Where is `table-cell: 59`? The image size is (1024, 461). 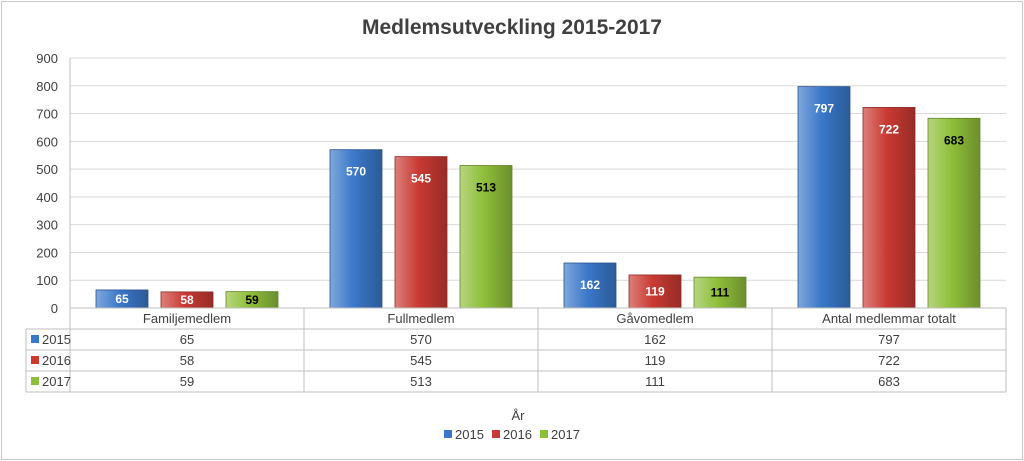
table-cell: 59 is located at coordinates (187, 381).